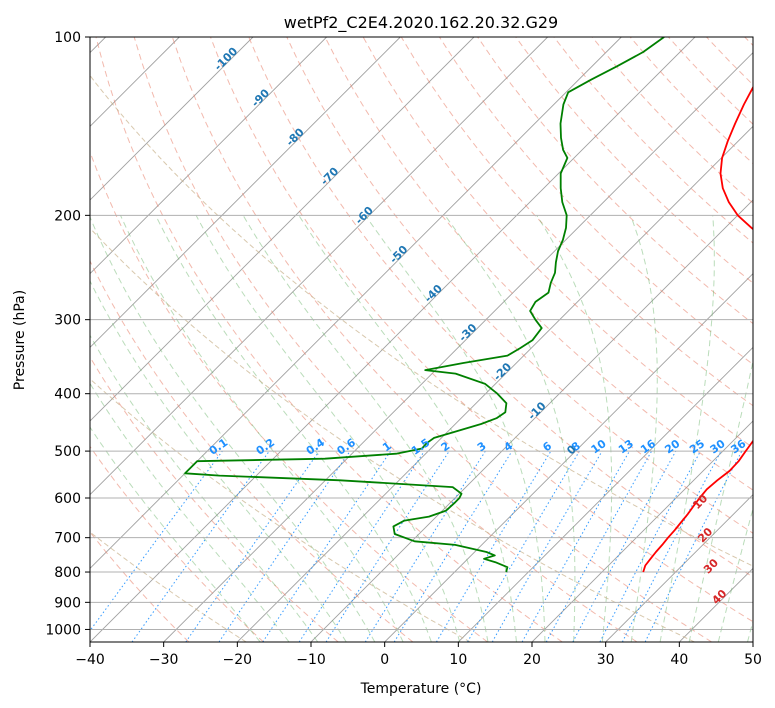 The image size is (775, 708). I want to click on y-tick-label: 400, so click(67, 395).